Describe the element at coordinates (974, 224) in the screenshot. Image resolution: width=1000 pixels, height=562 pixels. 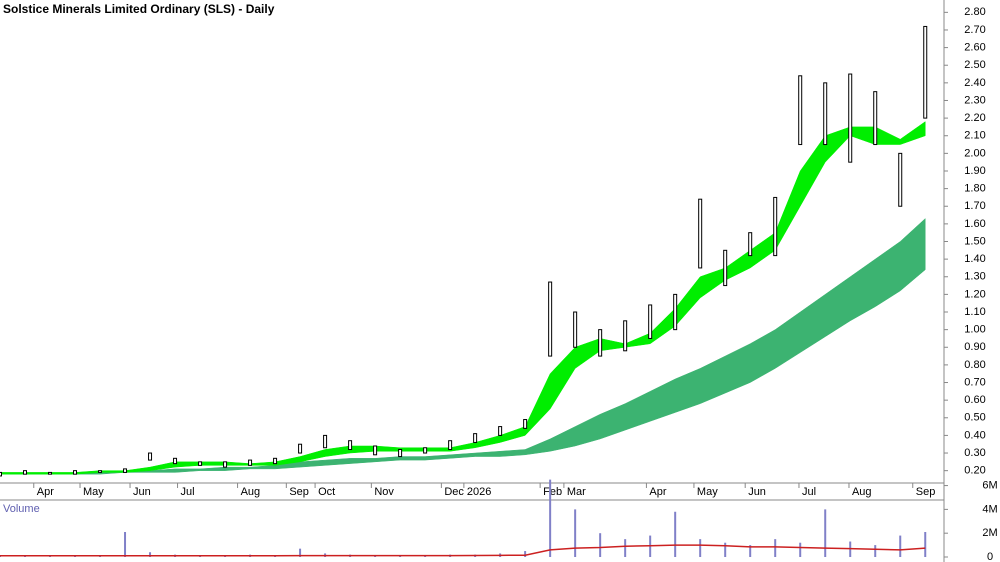
I see `y-tick-label: 1.60` at that location.